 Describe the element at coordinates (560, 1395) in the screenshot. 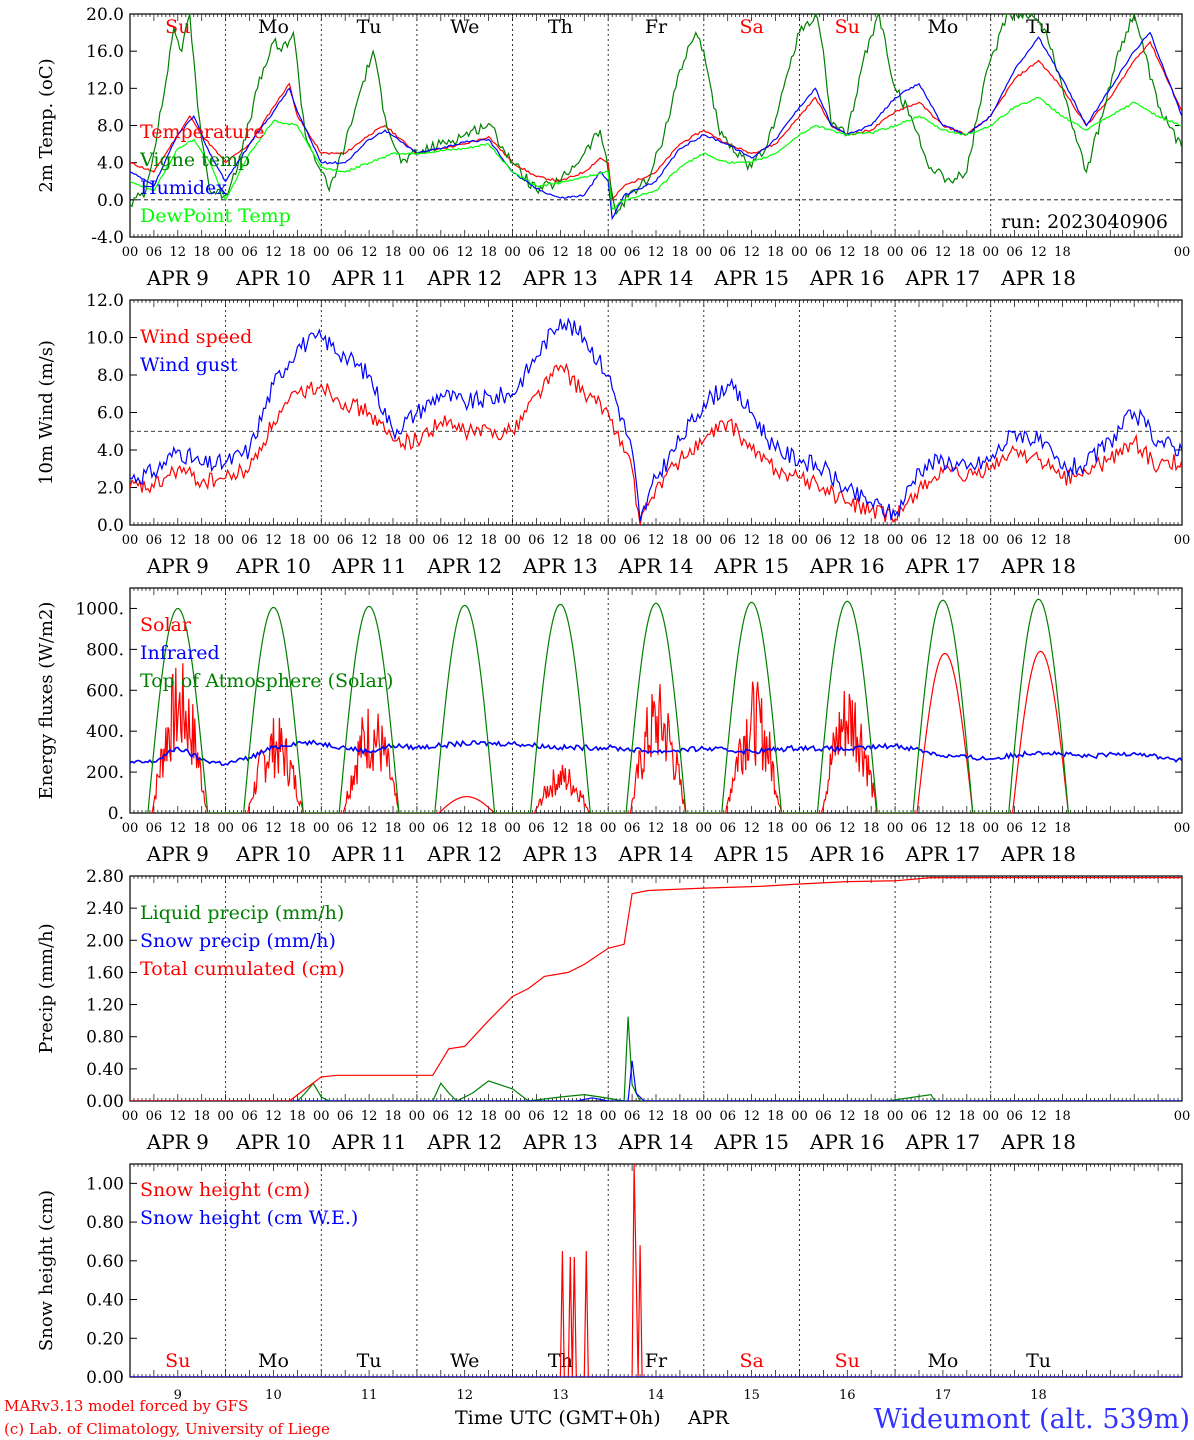

I see `day-number: 13` at that location.